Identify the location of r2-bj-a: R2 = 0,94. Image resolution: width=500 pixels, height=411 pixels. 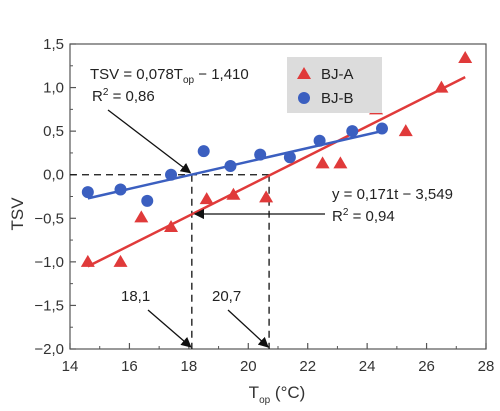
(363, 216).